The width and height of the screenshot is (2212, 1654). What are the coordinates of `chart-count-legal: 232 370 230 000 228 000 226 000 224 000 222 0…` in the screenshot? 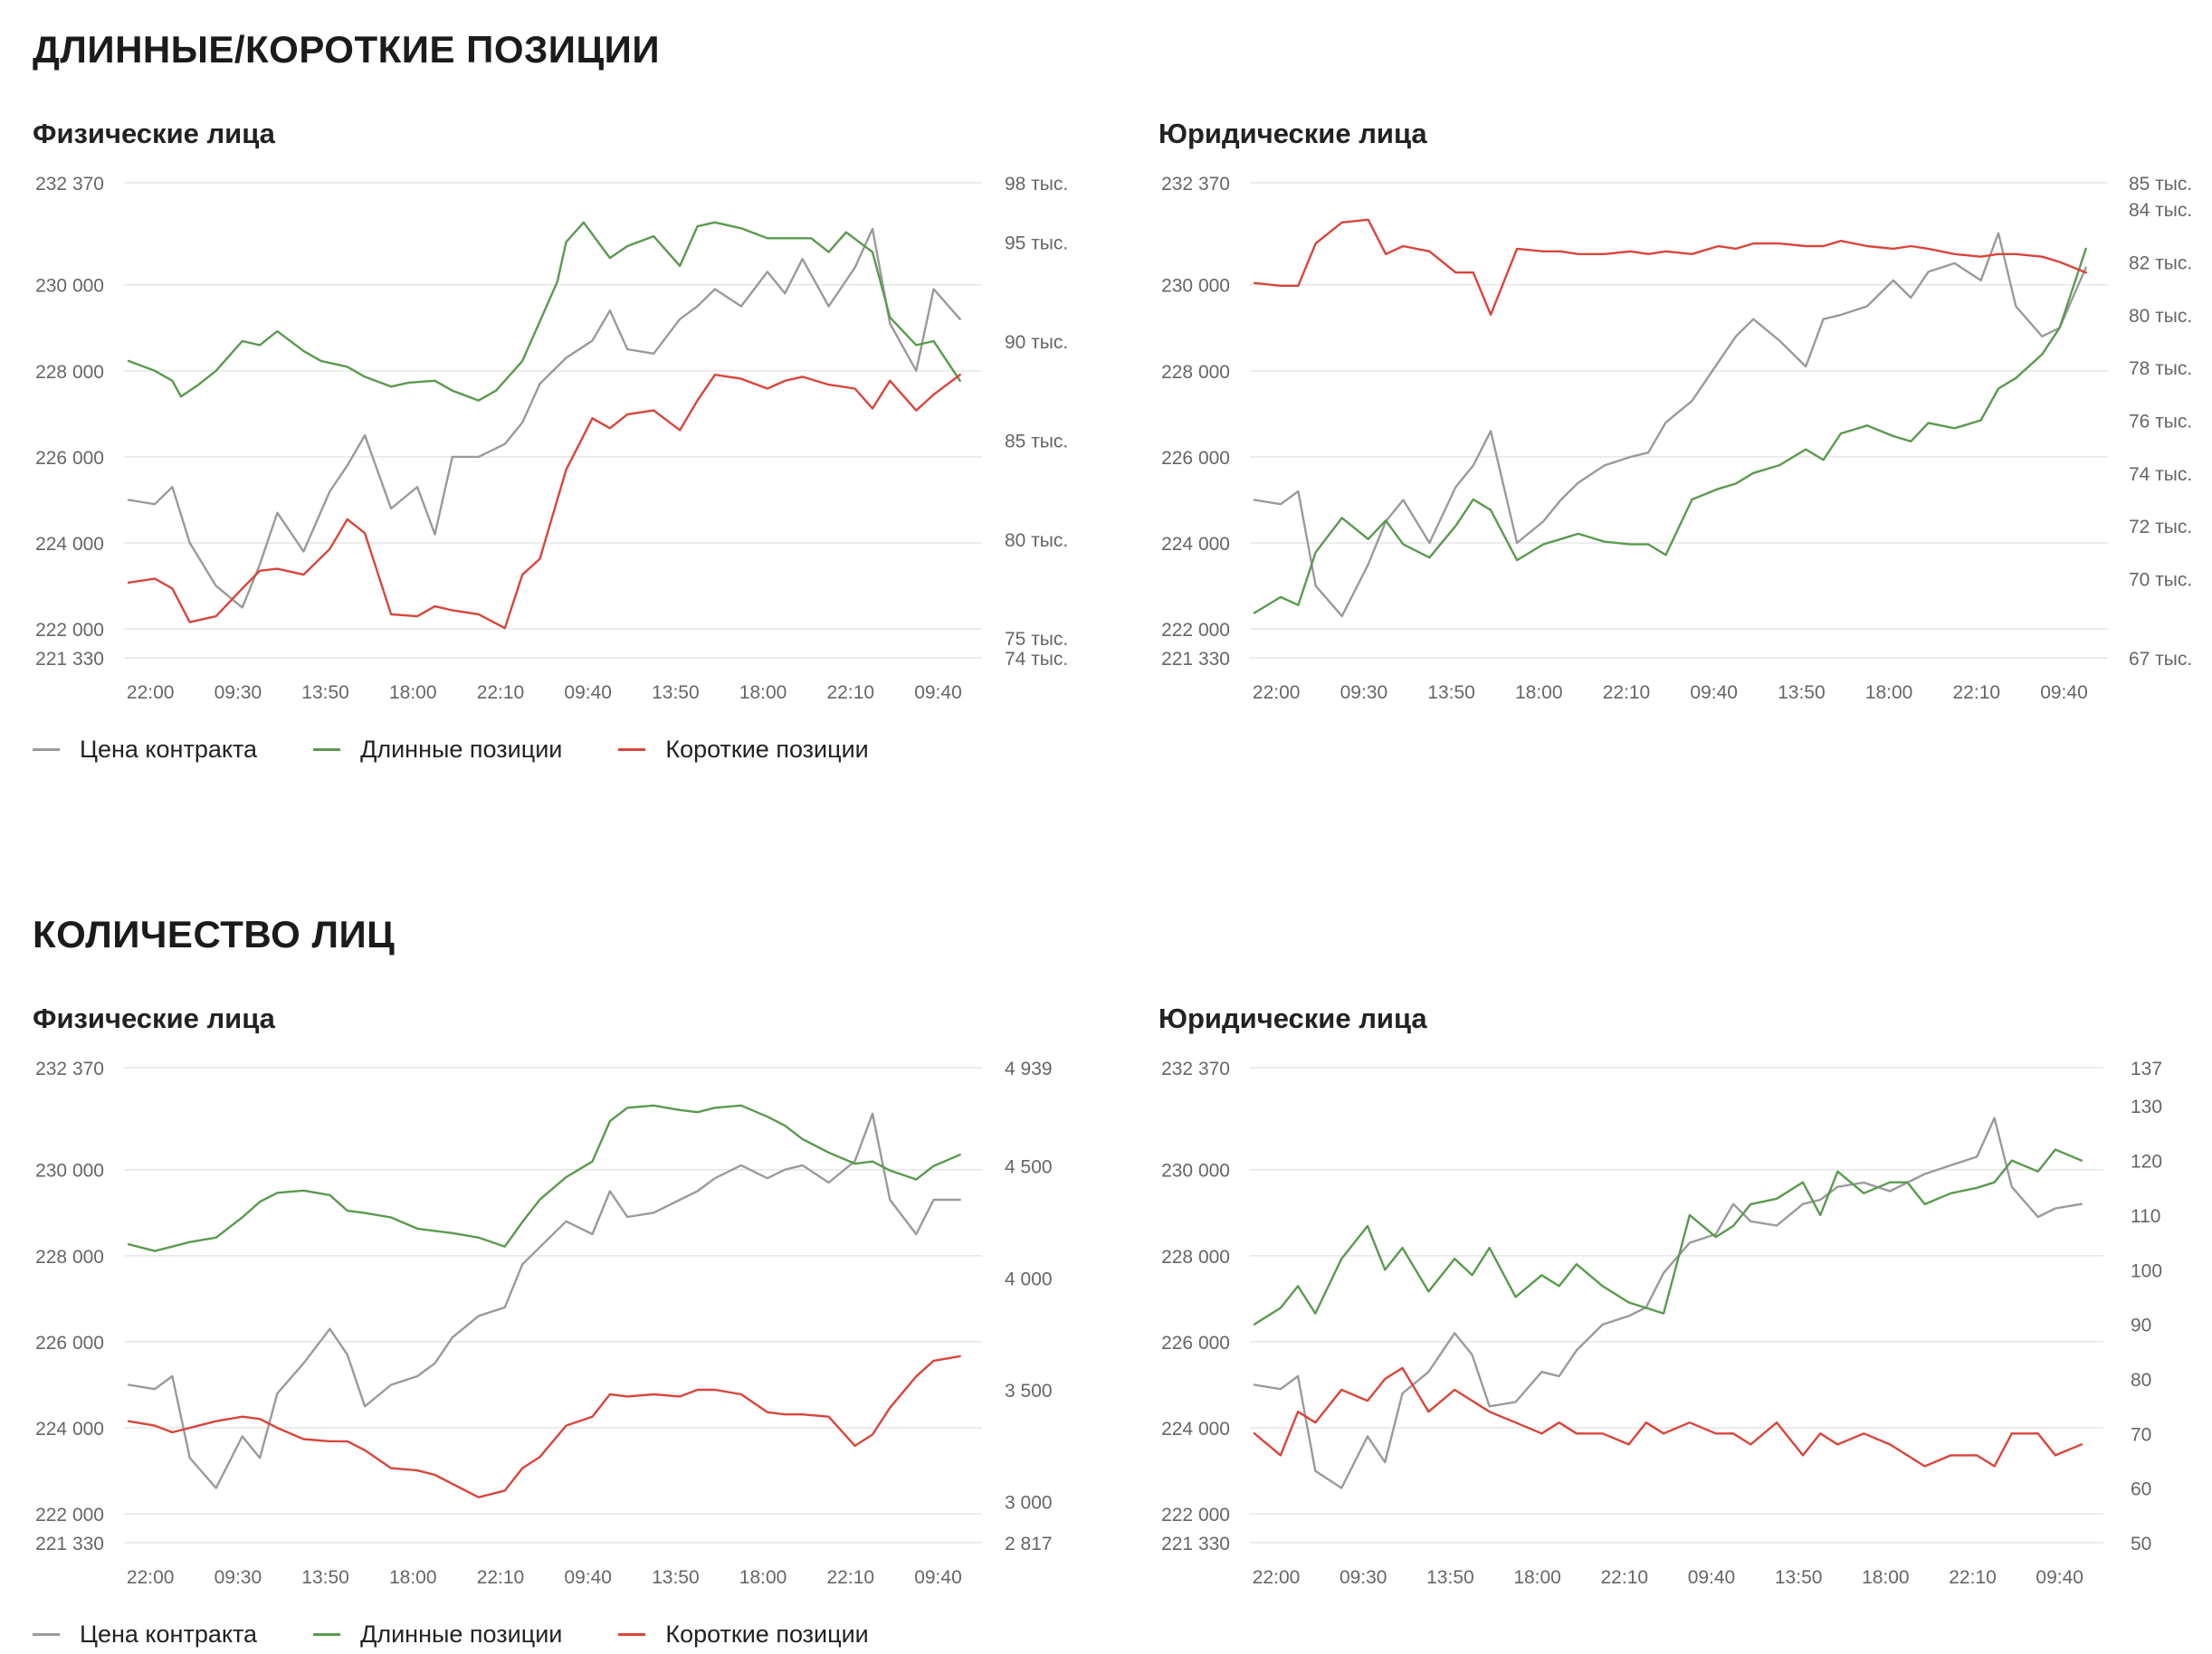 It's located at (1661, 1323).